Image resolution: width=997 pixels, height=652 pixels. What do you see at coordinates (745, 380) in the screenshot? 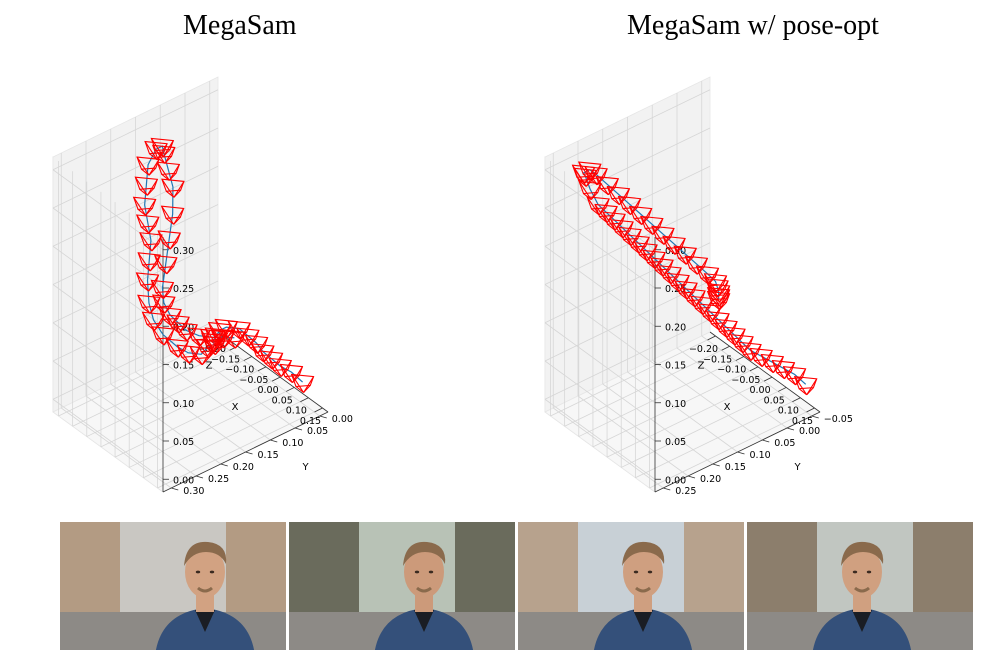
I see `x-tick-label: −0.05` at bounding box center [745, 380].